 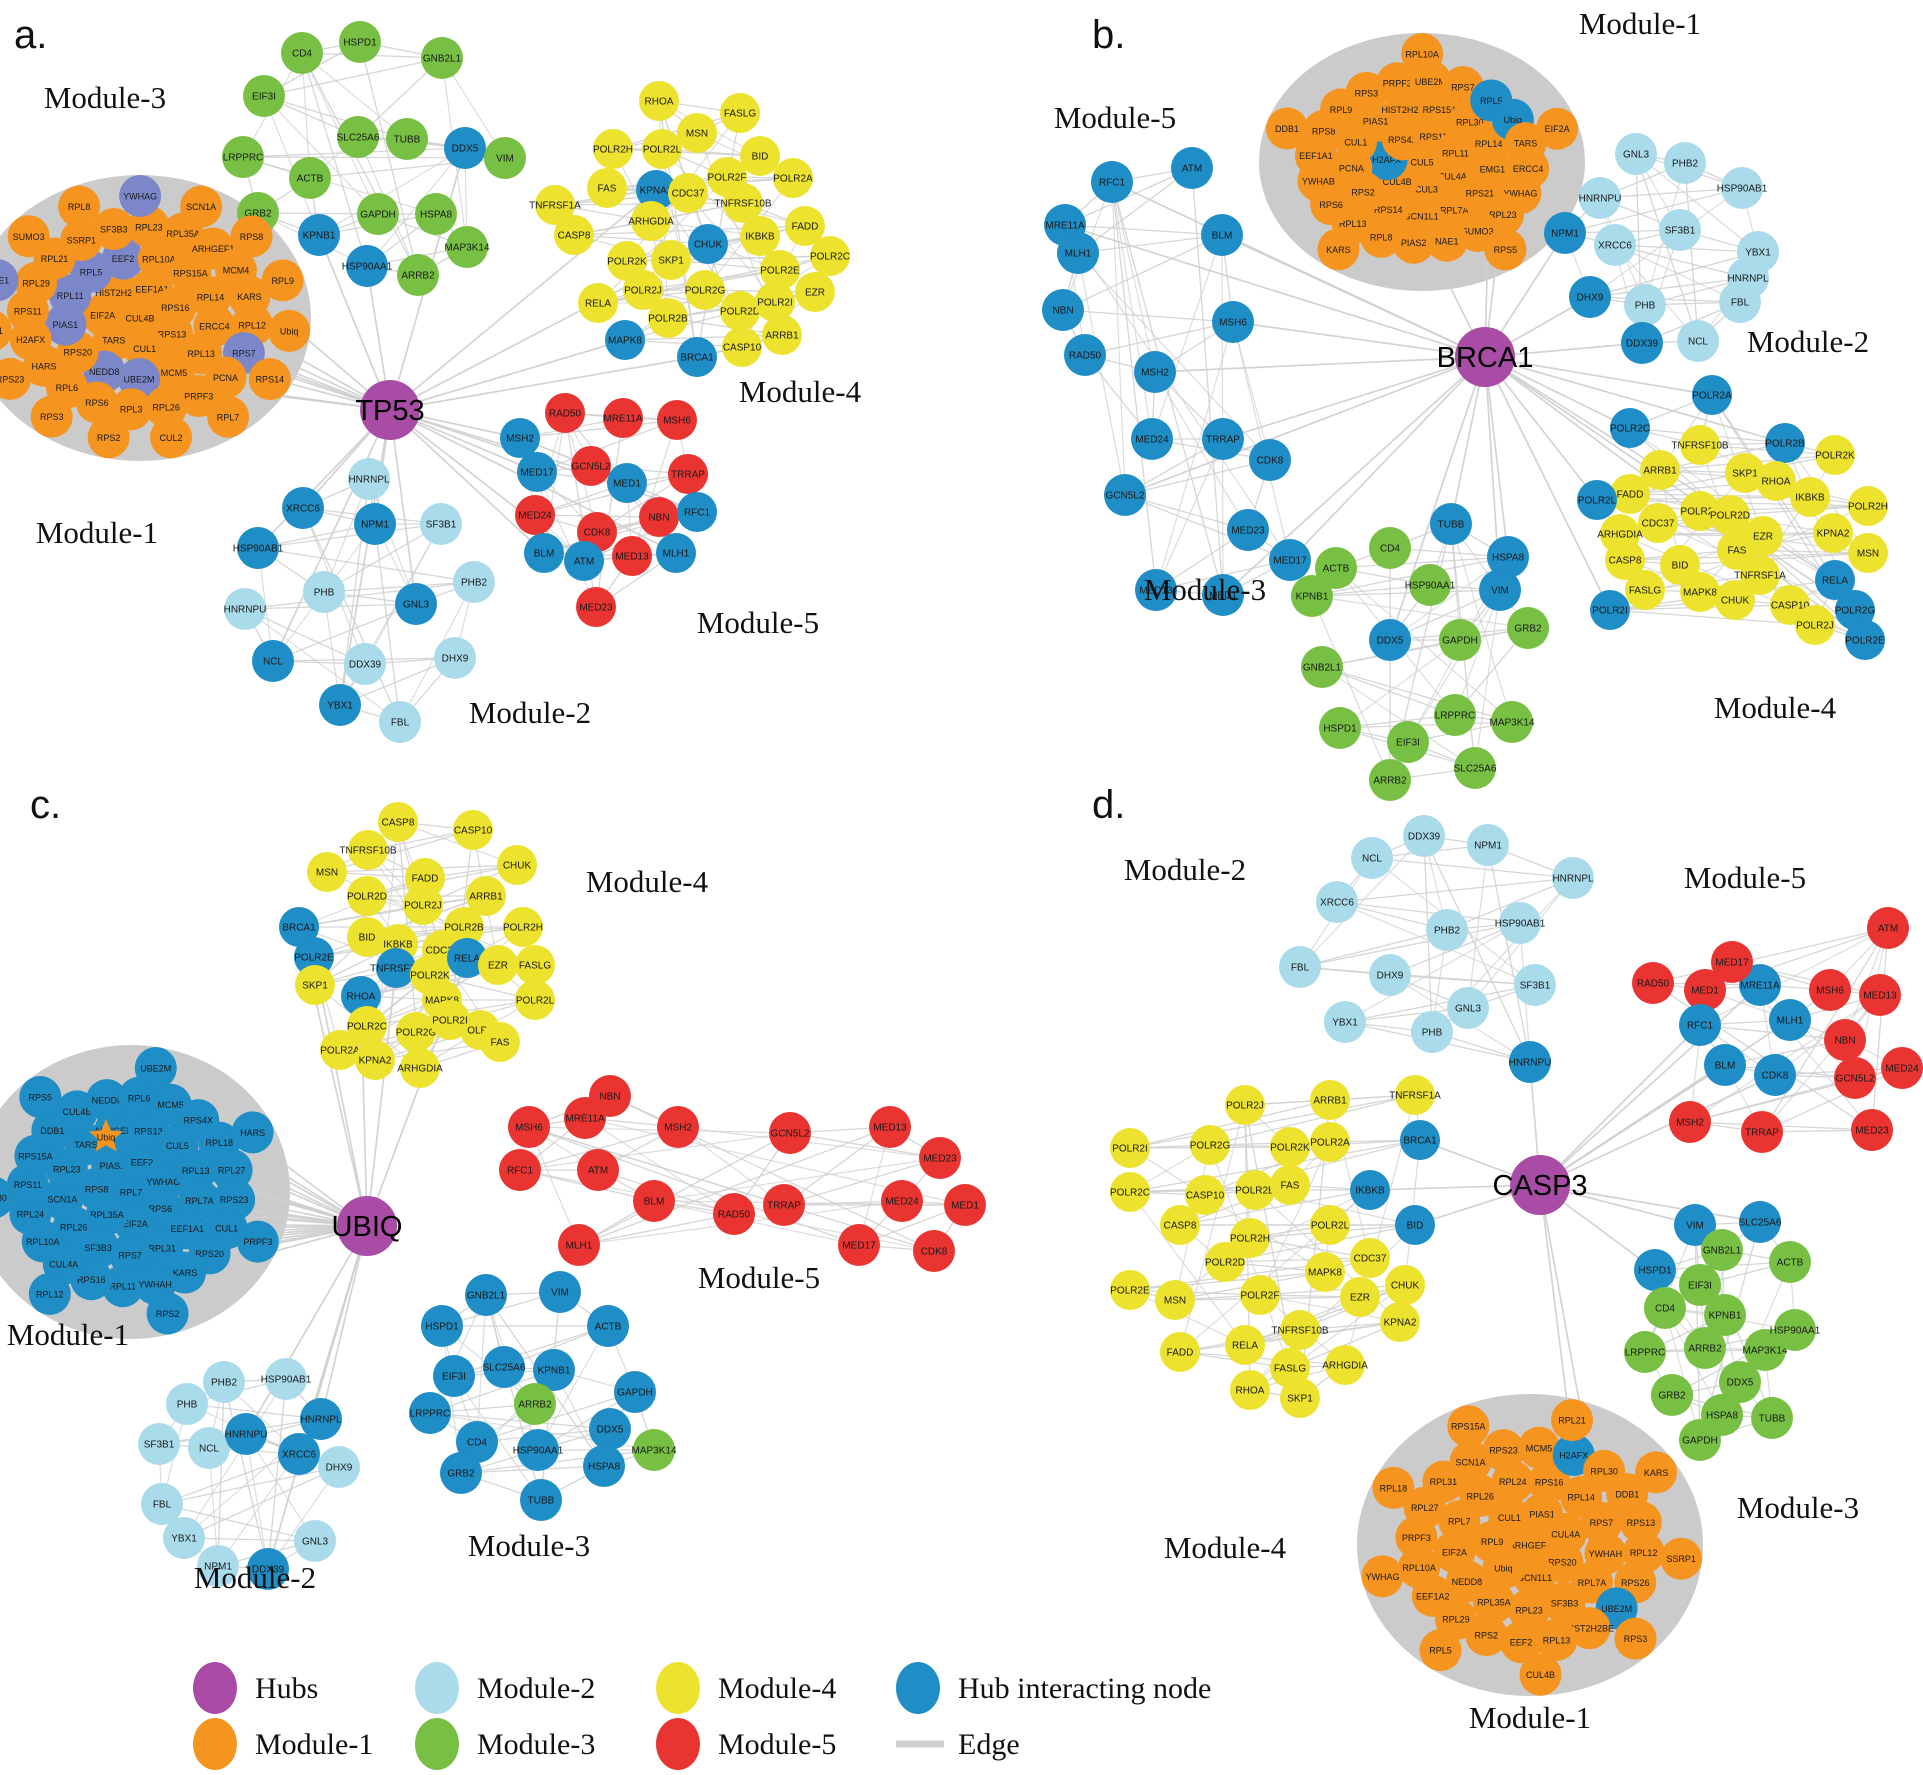 I want to click on node-KPNB1: KPNB1, so click(x=319, y=235).